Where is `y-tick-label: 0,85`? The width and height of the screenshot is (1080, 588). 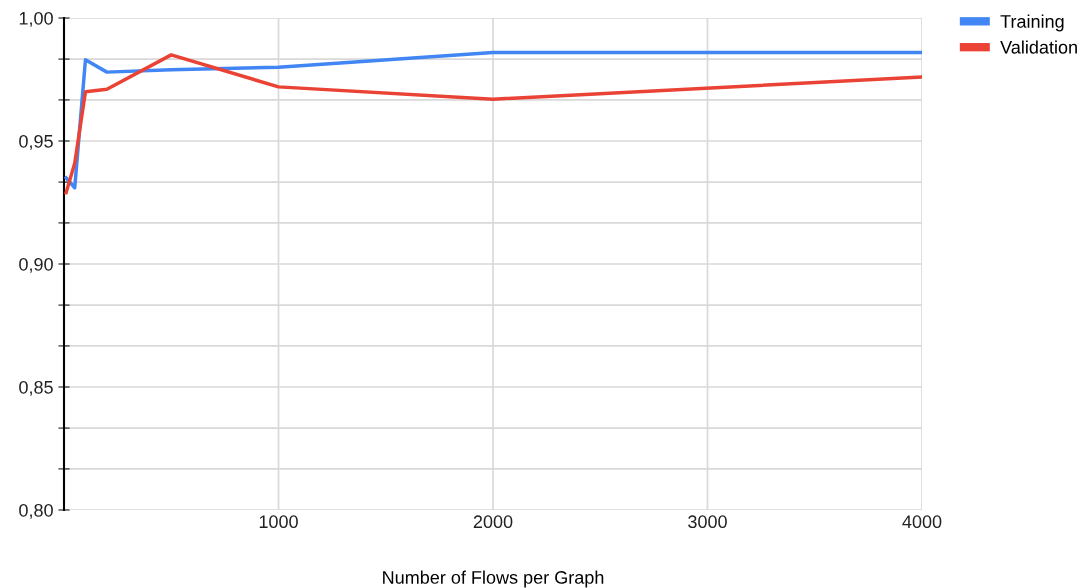 y-tick-label: 0,85 is located at coordinates (36, 388).